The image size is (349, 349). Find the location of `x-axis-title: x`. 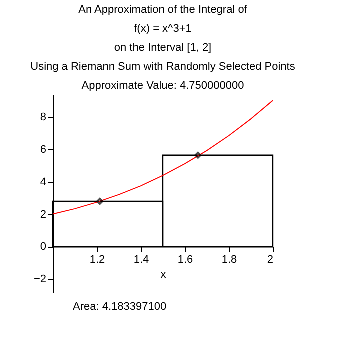

x-axis-title: x is located at coordinates (163, 275).